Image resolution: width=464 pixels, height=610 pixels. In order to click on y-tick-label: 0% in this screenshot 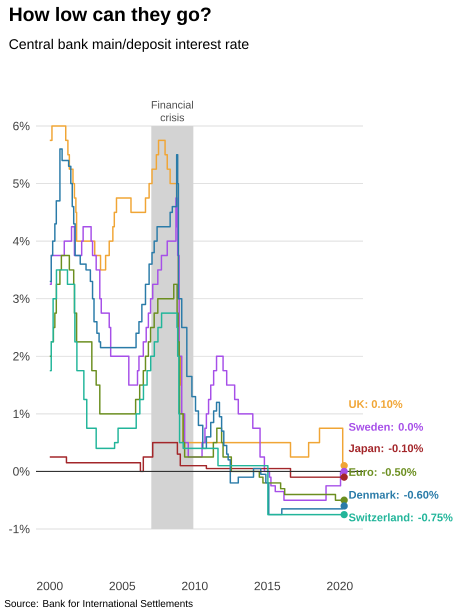, I will do `click(21, 471)`.